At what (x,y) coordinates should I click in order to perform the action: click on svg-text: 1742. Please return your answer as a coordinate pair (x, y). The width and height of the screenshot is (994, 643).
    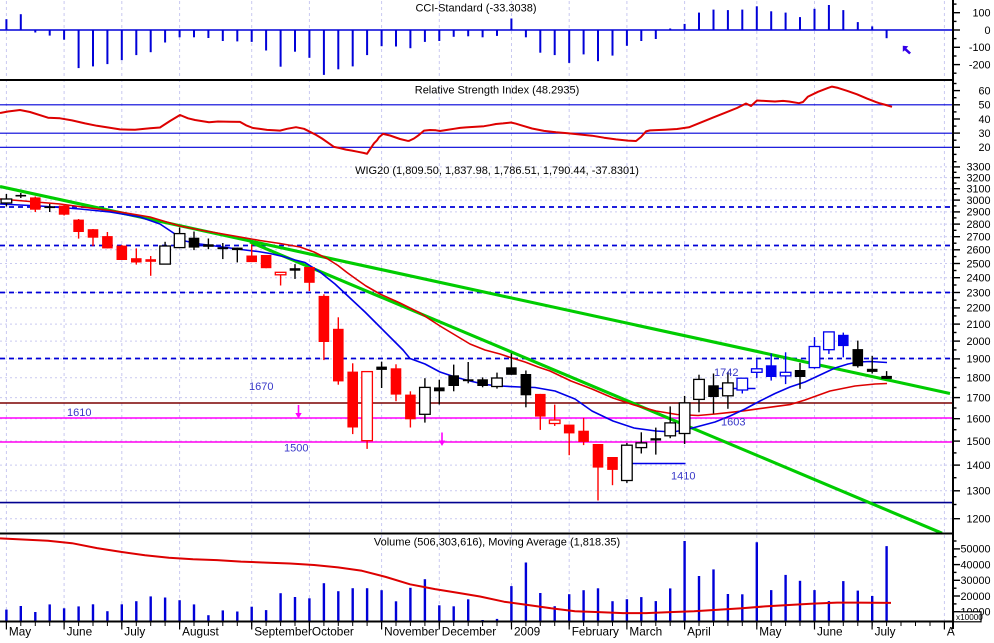
    Looking at the image, I should click on (726, 373).